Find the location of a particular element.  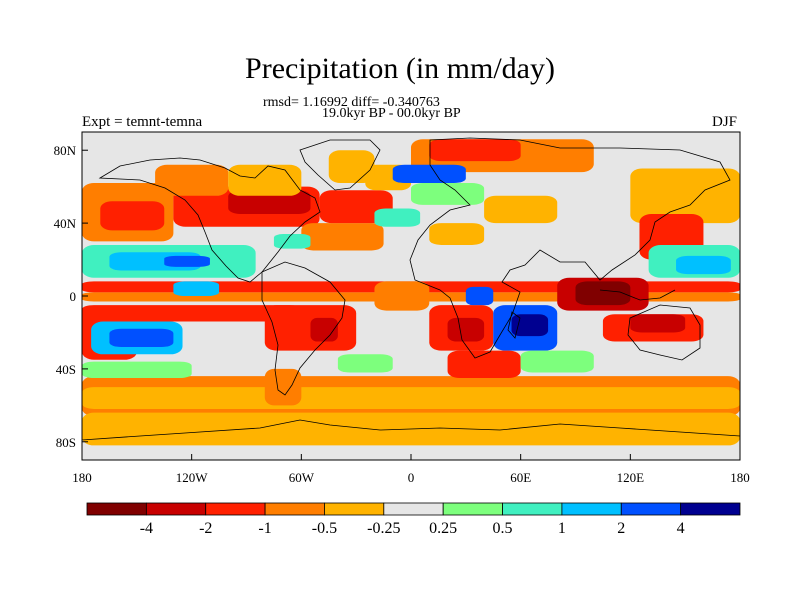

stats-label: rmsd= 1.16992 diff= -0.340763 is located at coordinates (351, 102).